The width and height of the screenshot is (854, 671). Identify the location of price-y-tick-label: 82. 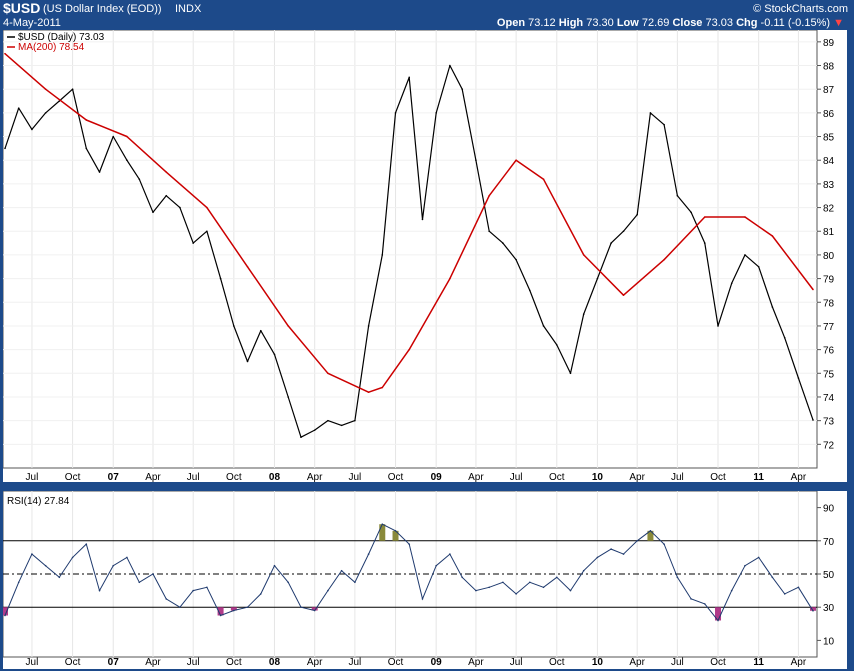
(829, 209).